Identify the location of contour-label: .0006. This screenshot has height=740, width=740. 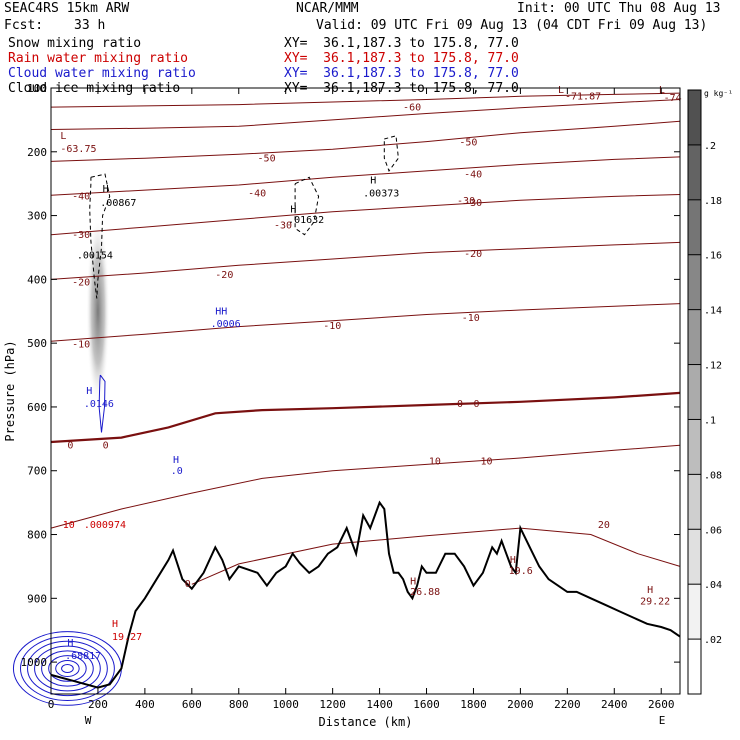
(226, 324).